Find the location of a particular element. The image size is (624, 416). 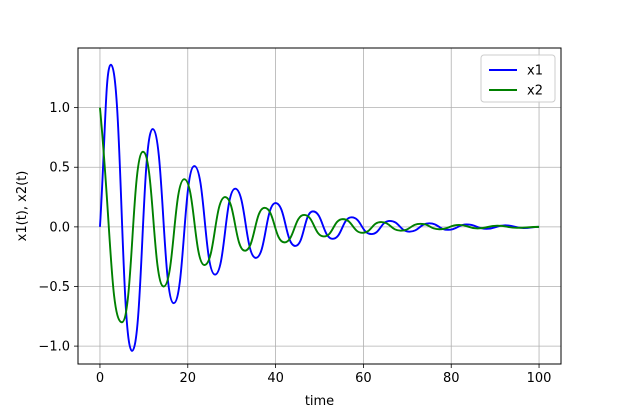

x-tick-label: 20 is located at coordinates (187, 378).